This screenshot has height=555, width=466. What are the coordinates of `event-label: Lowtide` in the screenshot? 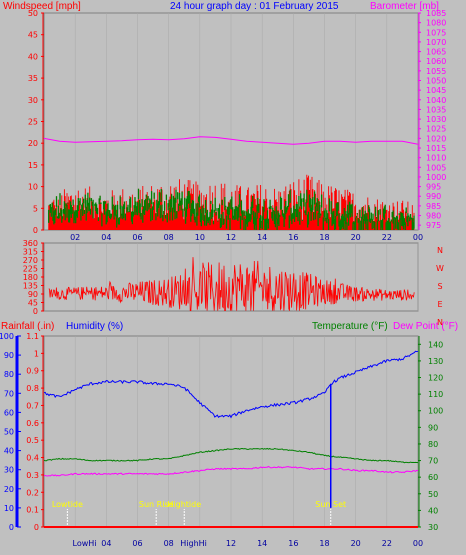 It's located at (67, 504).